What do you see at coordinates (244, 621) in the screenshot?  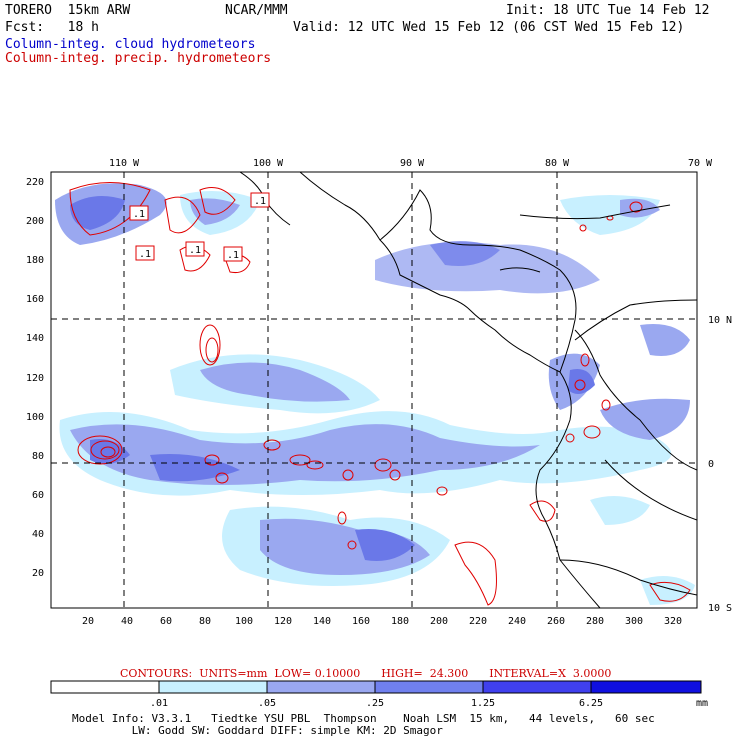 I see `x-tick: 100` at bounding box center [244, 621].